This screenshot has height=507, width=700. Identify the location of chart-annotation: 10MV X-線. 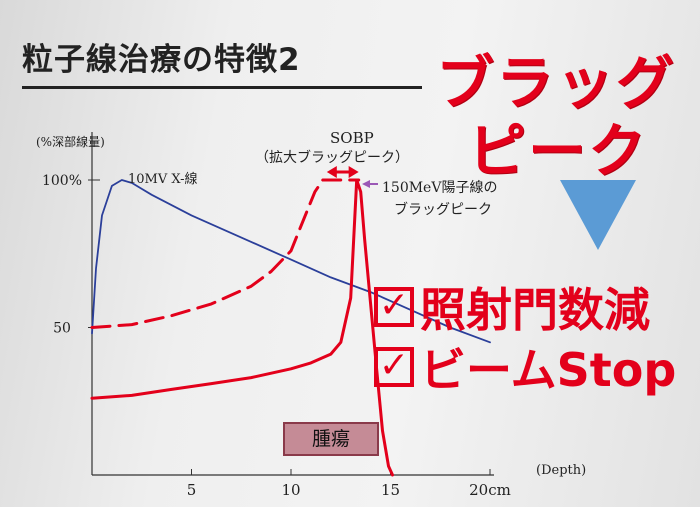
(163, 179).